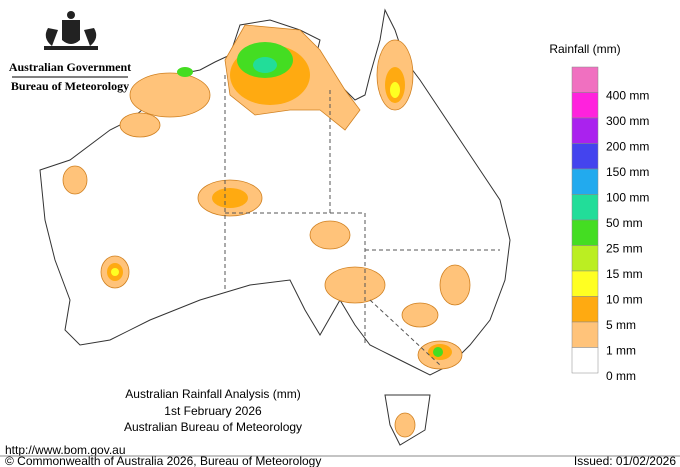 The height and width of the screenshot is (467, 680). I want to click on legend-label: 100 mm, so click(627, 198).